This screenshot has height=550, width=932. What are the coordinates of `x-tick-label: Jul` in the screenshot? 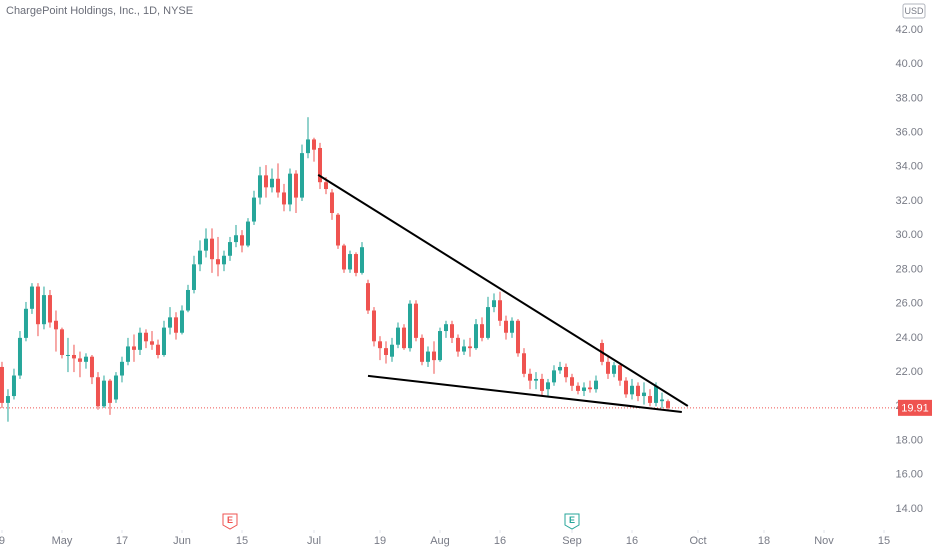 It's located at (314, 541).